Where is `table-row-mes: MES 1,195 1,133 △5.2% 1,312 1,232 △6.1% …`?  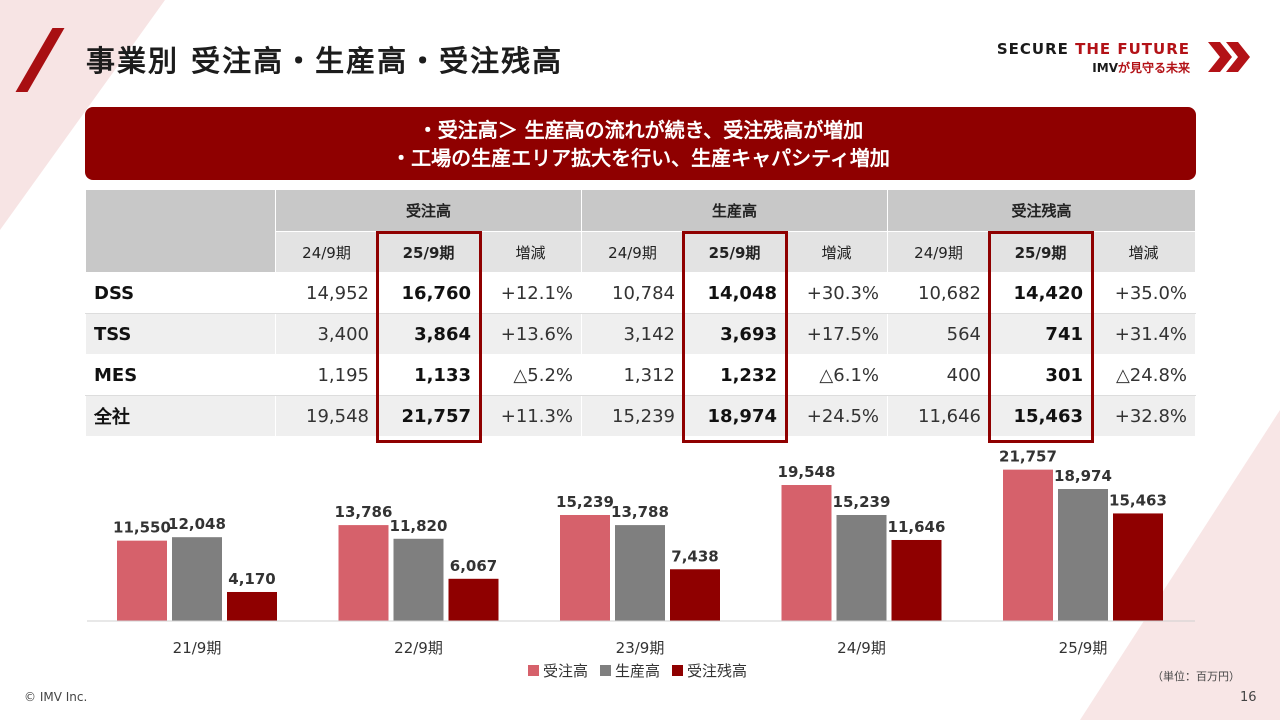 table-row-mes: MES 1,195 1,133 △5.2% 1,312 1,232 △6.1% … is located at coordinates (640, 375).